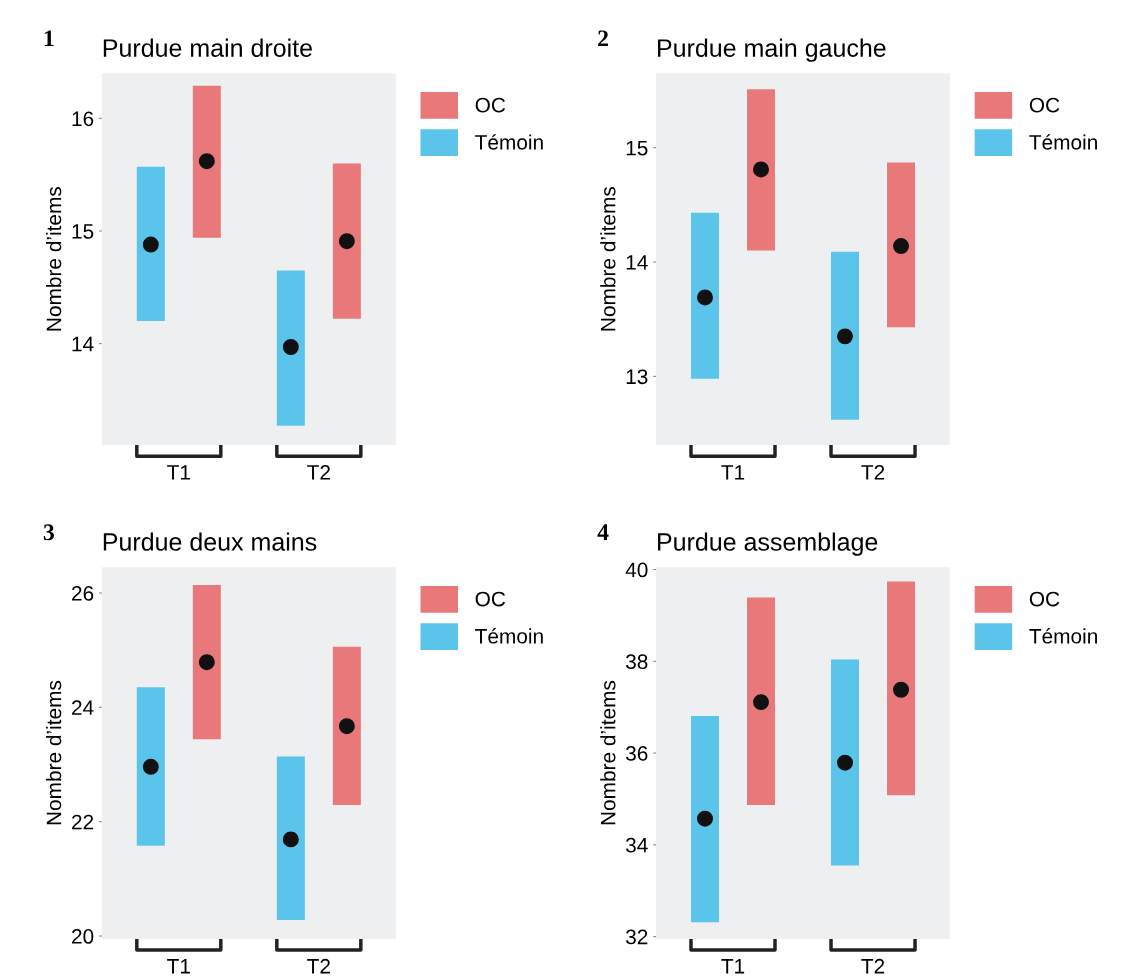  Describe the element at coordinates (603, 532) in the screenshot. I see `text: 4` at that location.